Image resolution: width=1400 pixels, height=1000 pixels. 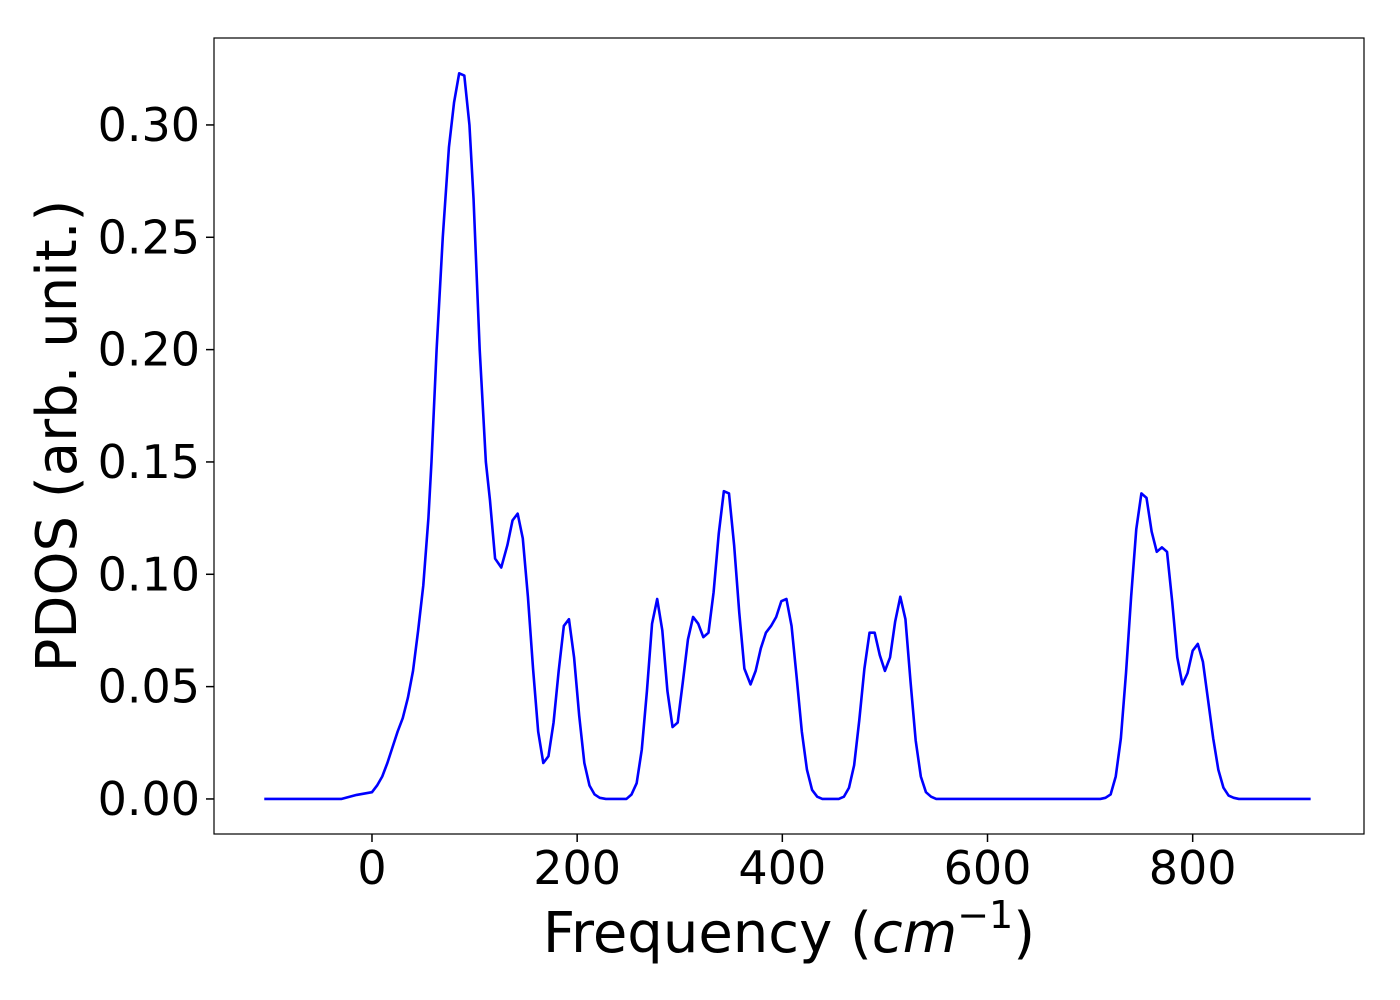 What do you see at coordinates (985, 915) in the screenshot?
I see `x-label-part: −1` at bounding box center [985, 915].